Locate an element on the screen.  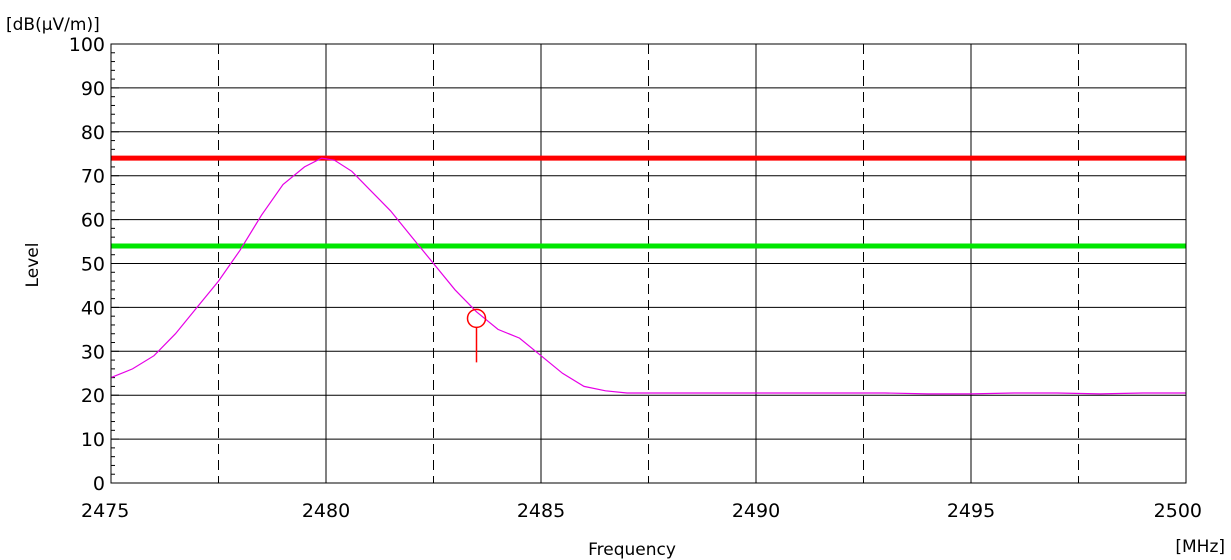
limit-lines is located at coordinates (648, 202).